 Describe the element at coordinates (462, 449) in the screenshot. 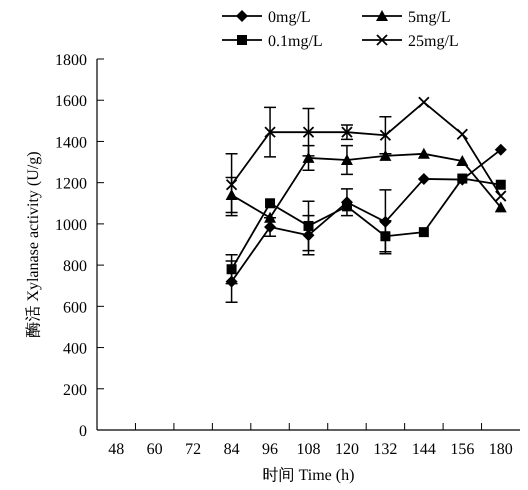

I see `x-tick-label: 156` at that location.